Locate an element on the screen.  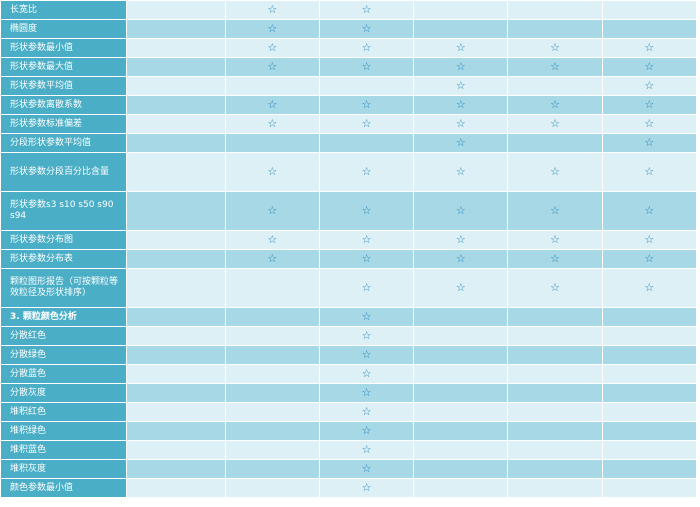
table-row: 形状参数标准偏差 ☆ ☆ ☆ ☆ ☆ is located at coordinates (348, 124).